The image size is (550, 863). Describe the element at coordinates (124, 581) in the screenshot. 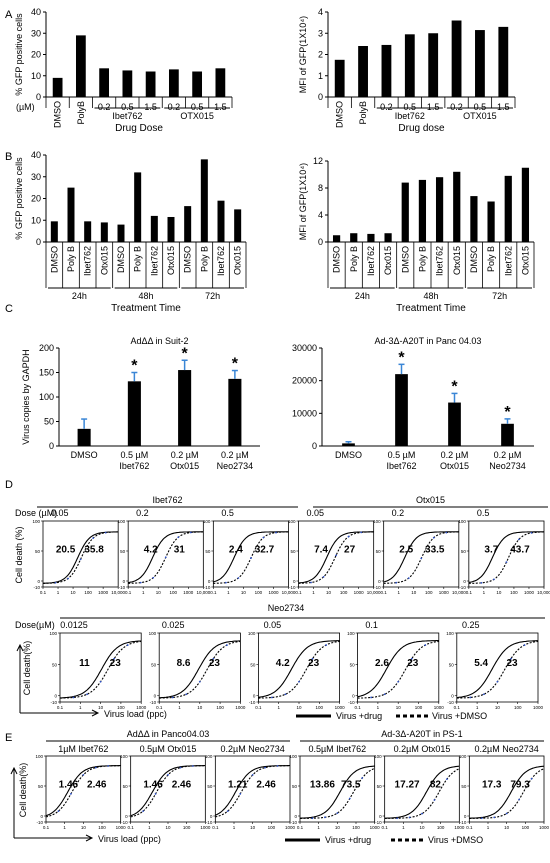

I see `panel-d-row1-plot-y-tick-label: 0` at that location.